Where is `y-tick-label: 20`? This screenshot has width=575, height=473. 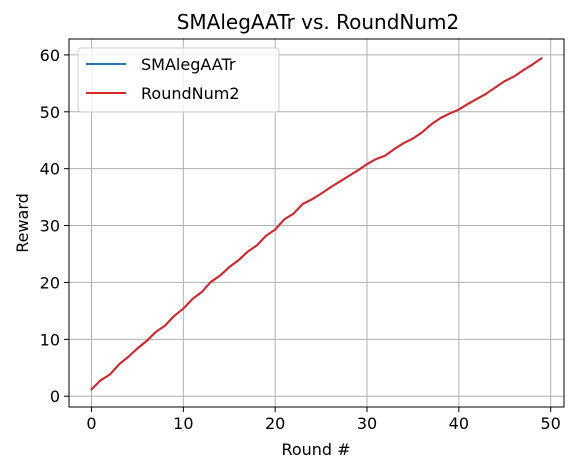
y-tick-label: 20 is located at coordinates (50, 282).